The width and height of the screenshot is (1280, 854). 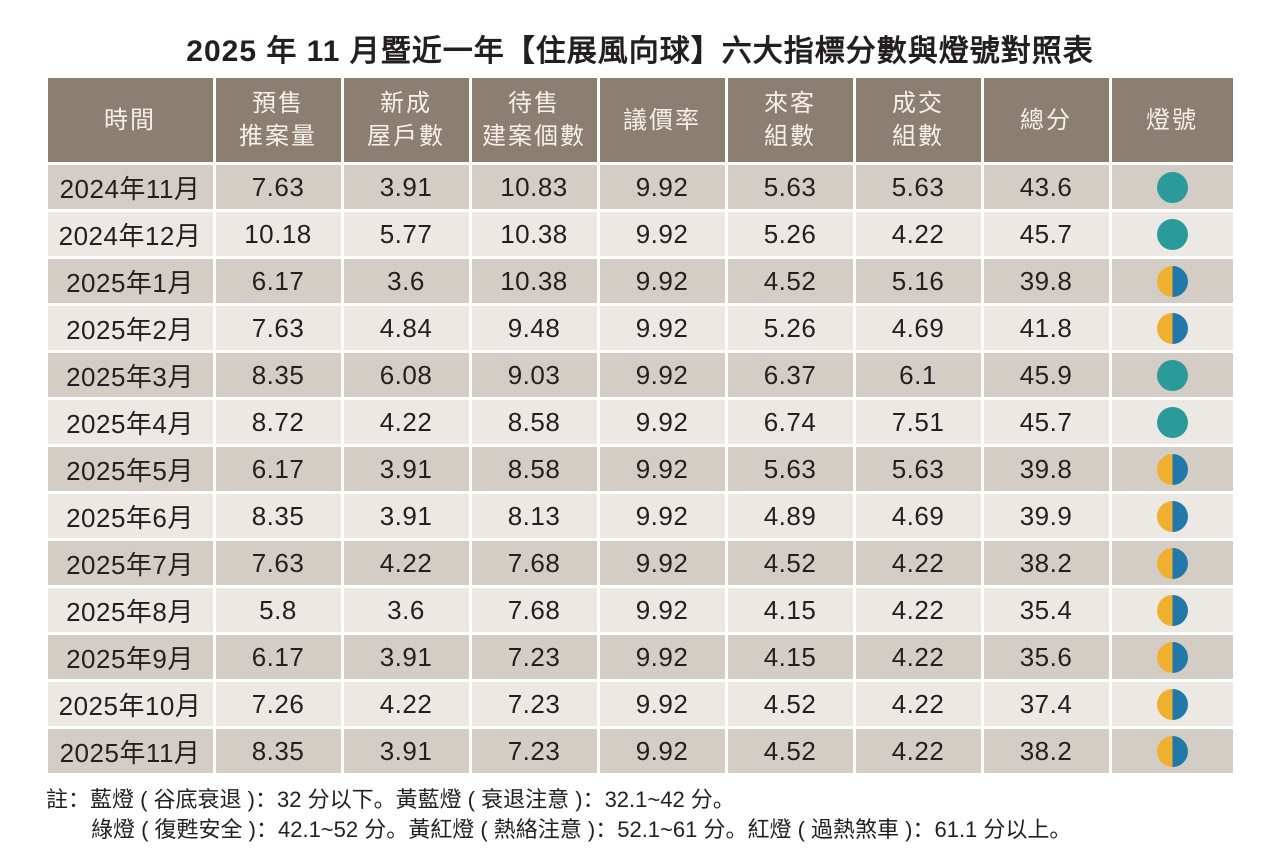 I want to click on cell-deal-groups: 6.1, so click(x=918, y=375).